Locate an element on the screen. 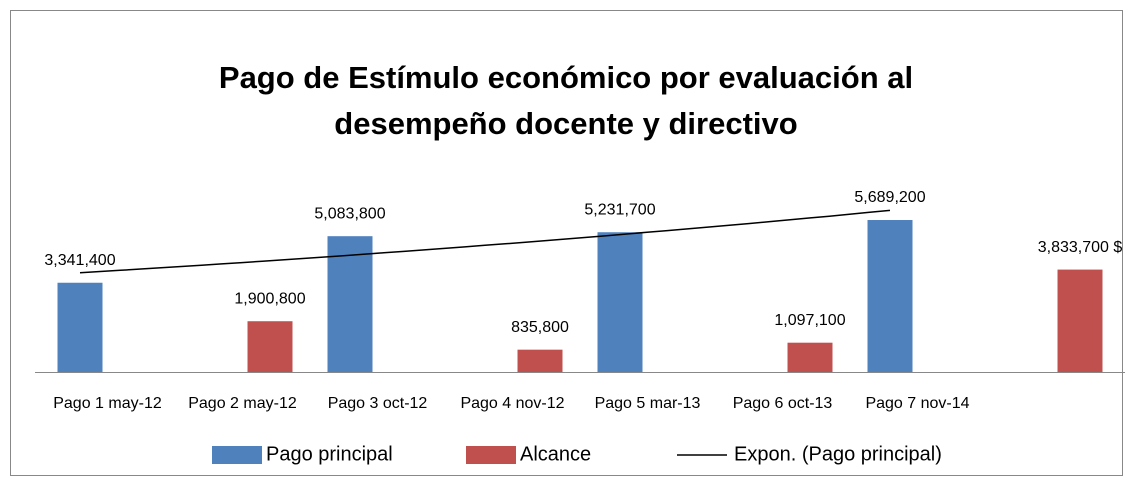  data-label: 5,689,200 is located at coordinates (889, 197).